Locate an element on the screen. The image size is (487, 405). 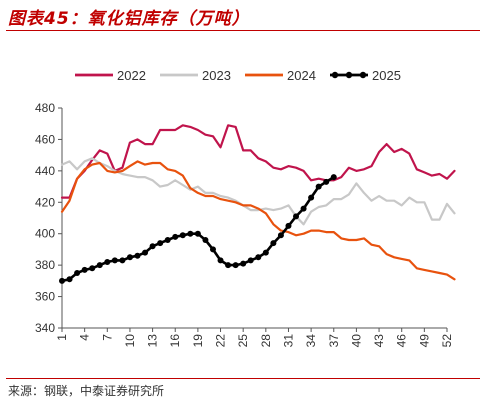
x-tick-label: 13 is located at coordinates (153, 341).